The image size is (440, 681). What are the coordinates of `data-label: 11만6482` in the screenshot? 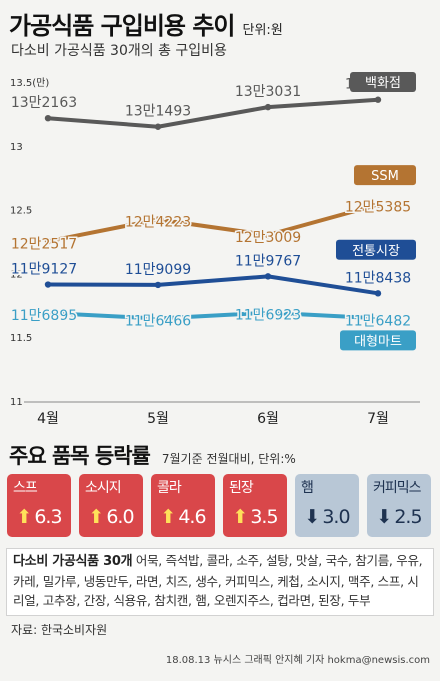 It's located at (378, 321).